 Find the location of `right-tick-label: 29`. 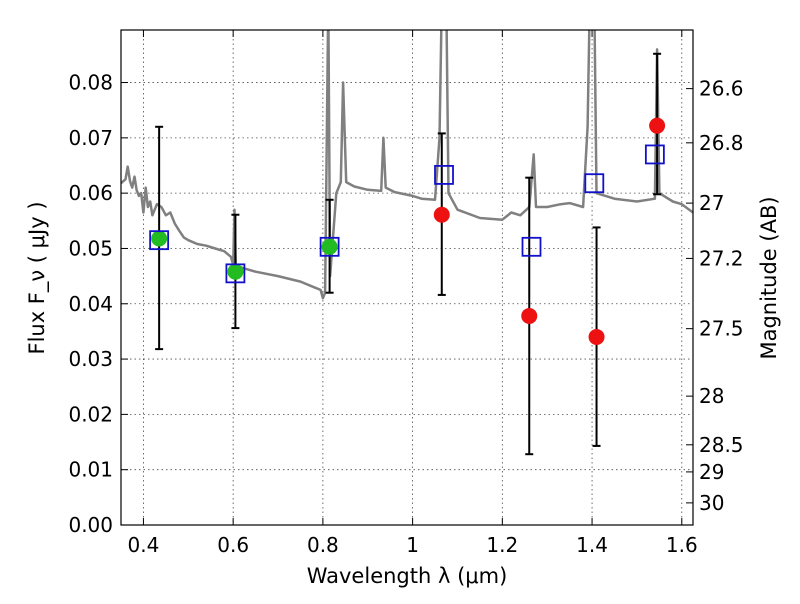

right-tick-label: 29 is located at coordinates (711, 472).